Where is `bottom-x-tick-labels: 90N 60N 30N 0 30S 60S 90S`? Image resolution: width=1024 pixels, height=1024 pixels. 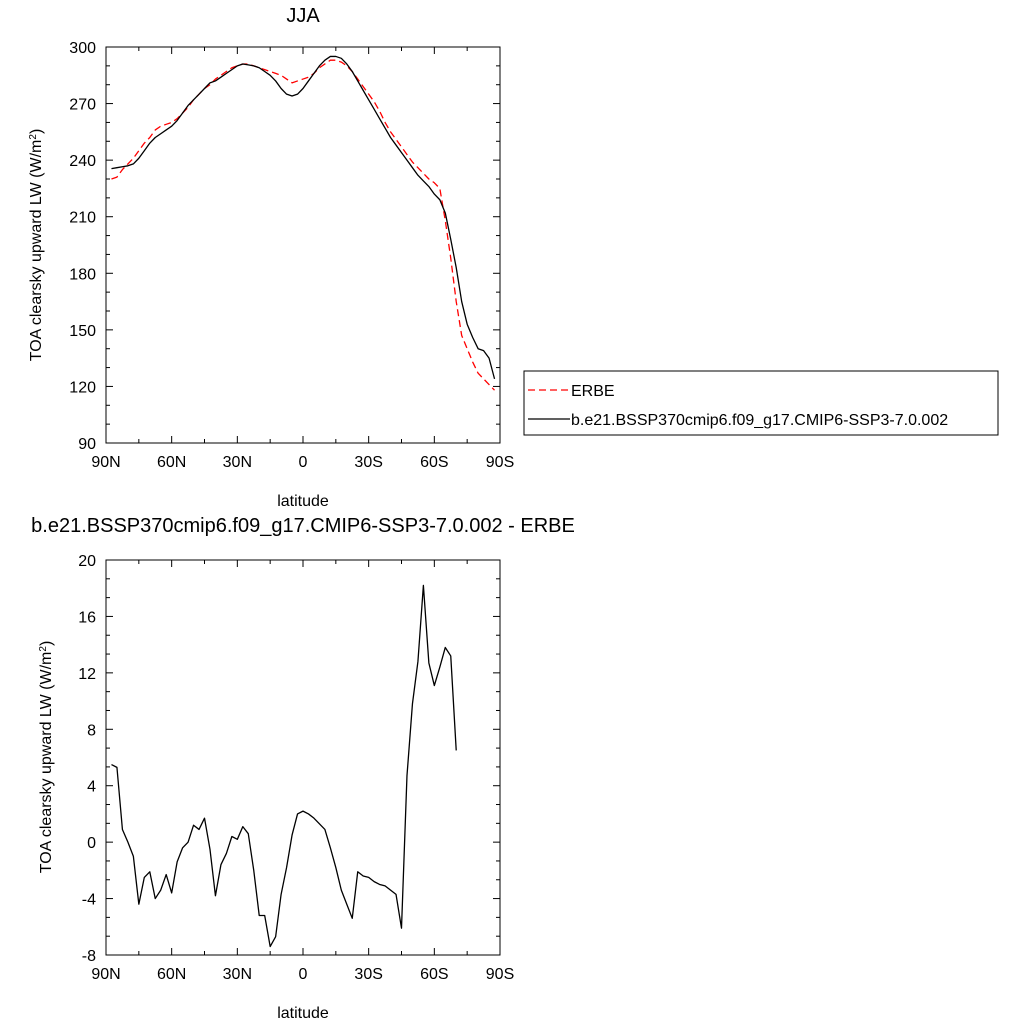 bottom-x-tick-labels: 90N 60N 30N 0 30S 60S 90S is located at coordinates (302, 974).